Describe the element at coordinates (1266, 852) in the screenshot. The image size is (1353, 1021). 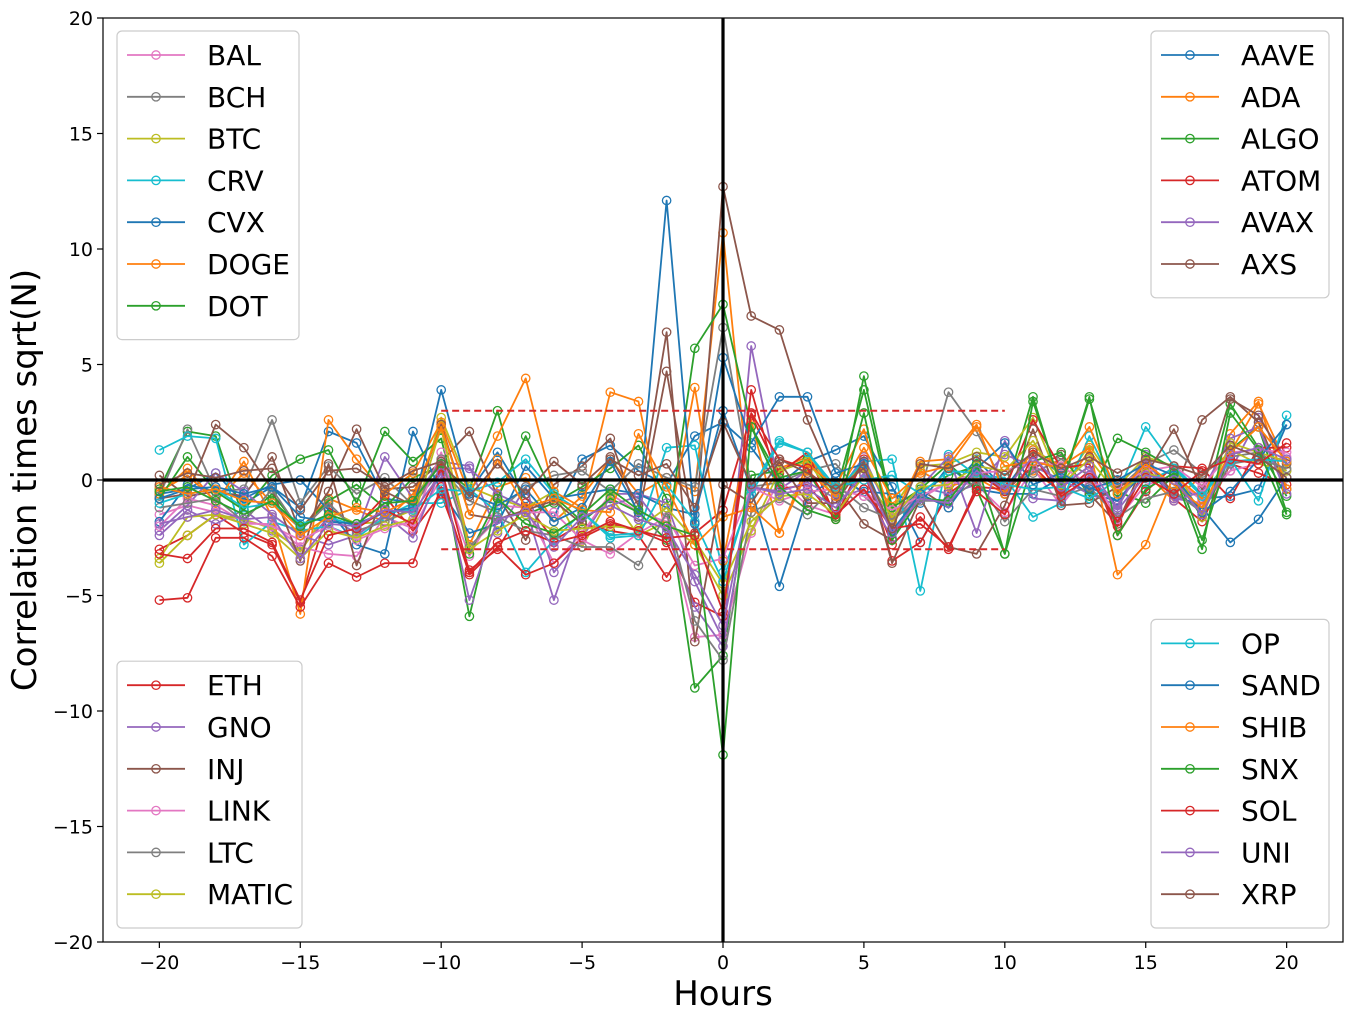
I see `legend-label-uni: UNI` at that location.